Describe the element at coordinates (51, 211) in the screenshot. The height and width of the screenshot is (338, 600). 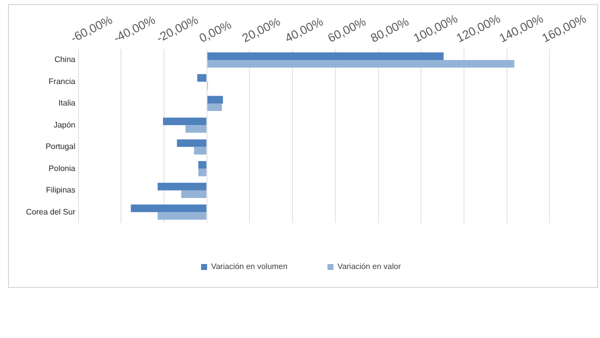
I see `y-tick-label: Corea del Sur` at that location.